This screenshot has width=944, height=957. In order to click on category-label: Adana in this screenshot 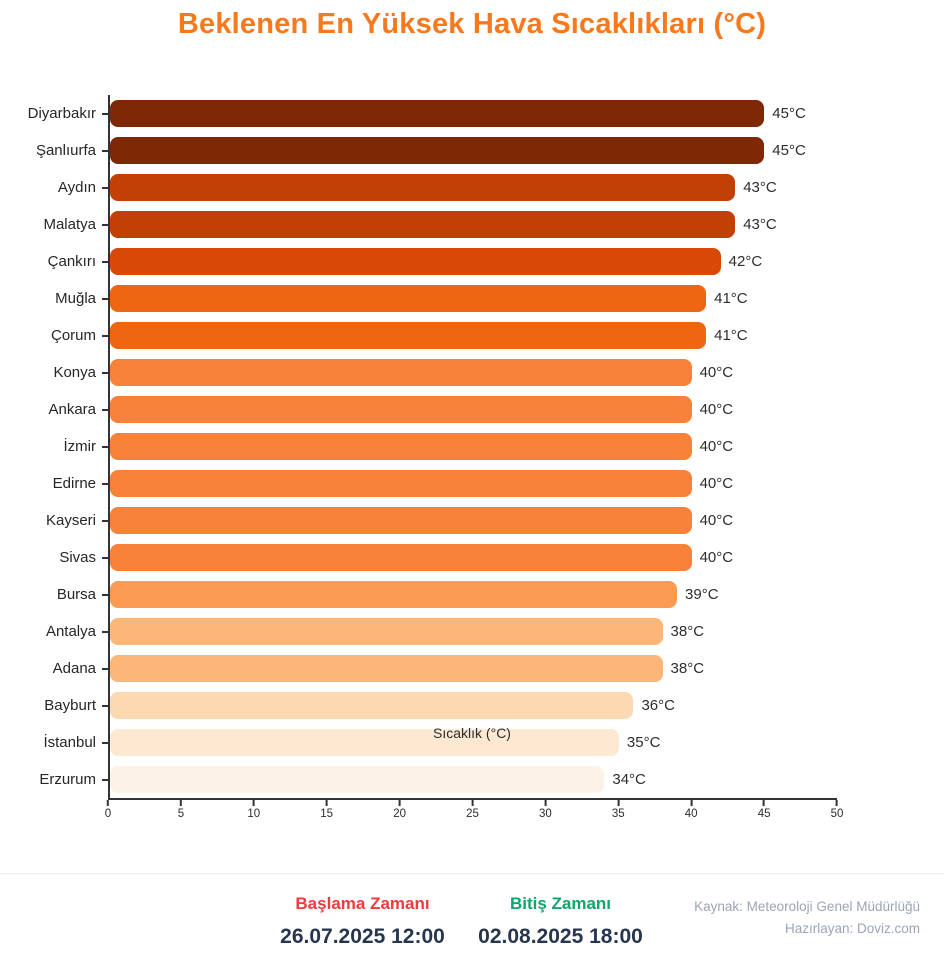, I will do `click(74, 668)`.